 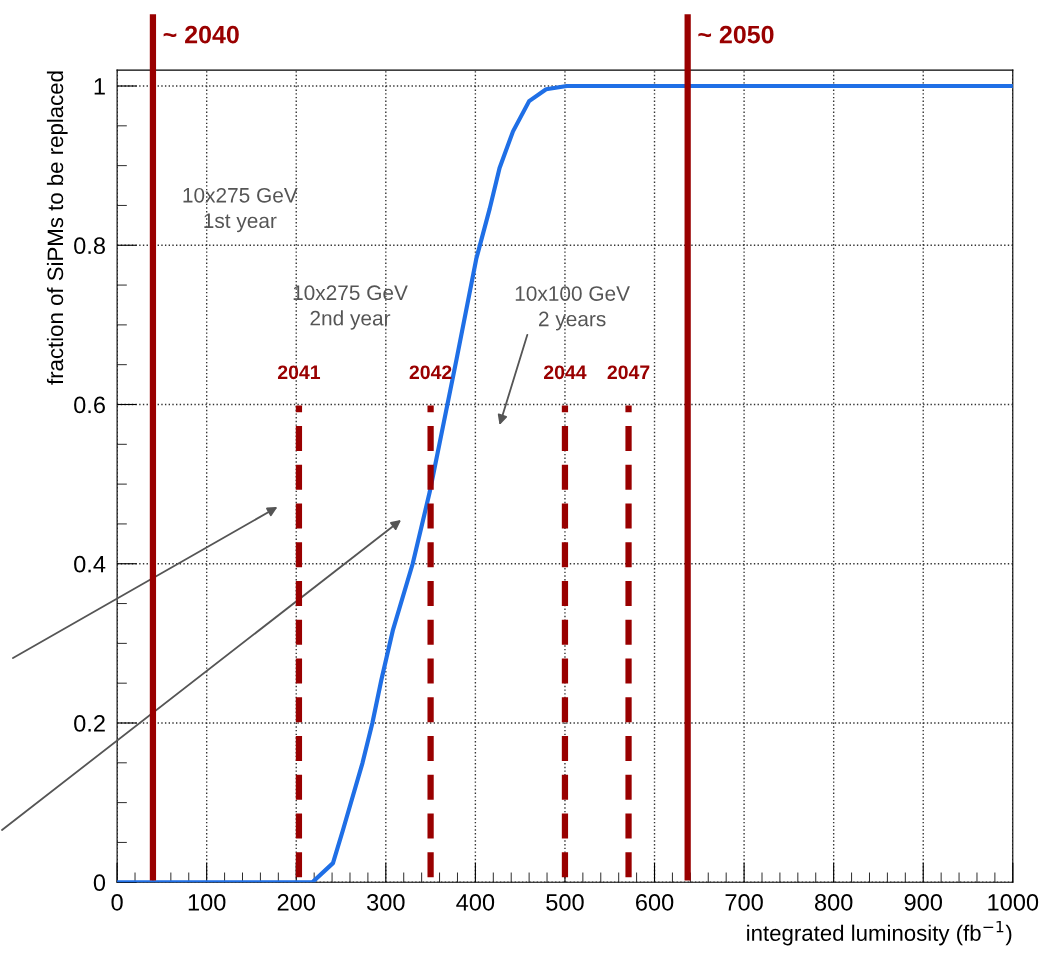 What do you see at coordinates (736, 34) in the screenshot?
I see `annotation: ~ 2050` at bounding box center [736, 34].